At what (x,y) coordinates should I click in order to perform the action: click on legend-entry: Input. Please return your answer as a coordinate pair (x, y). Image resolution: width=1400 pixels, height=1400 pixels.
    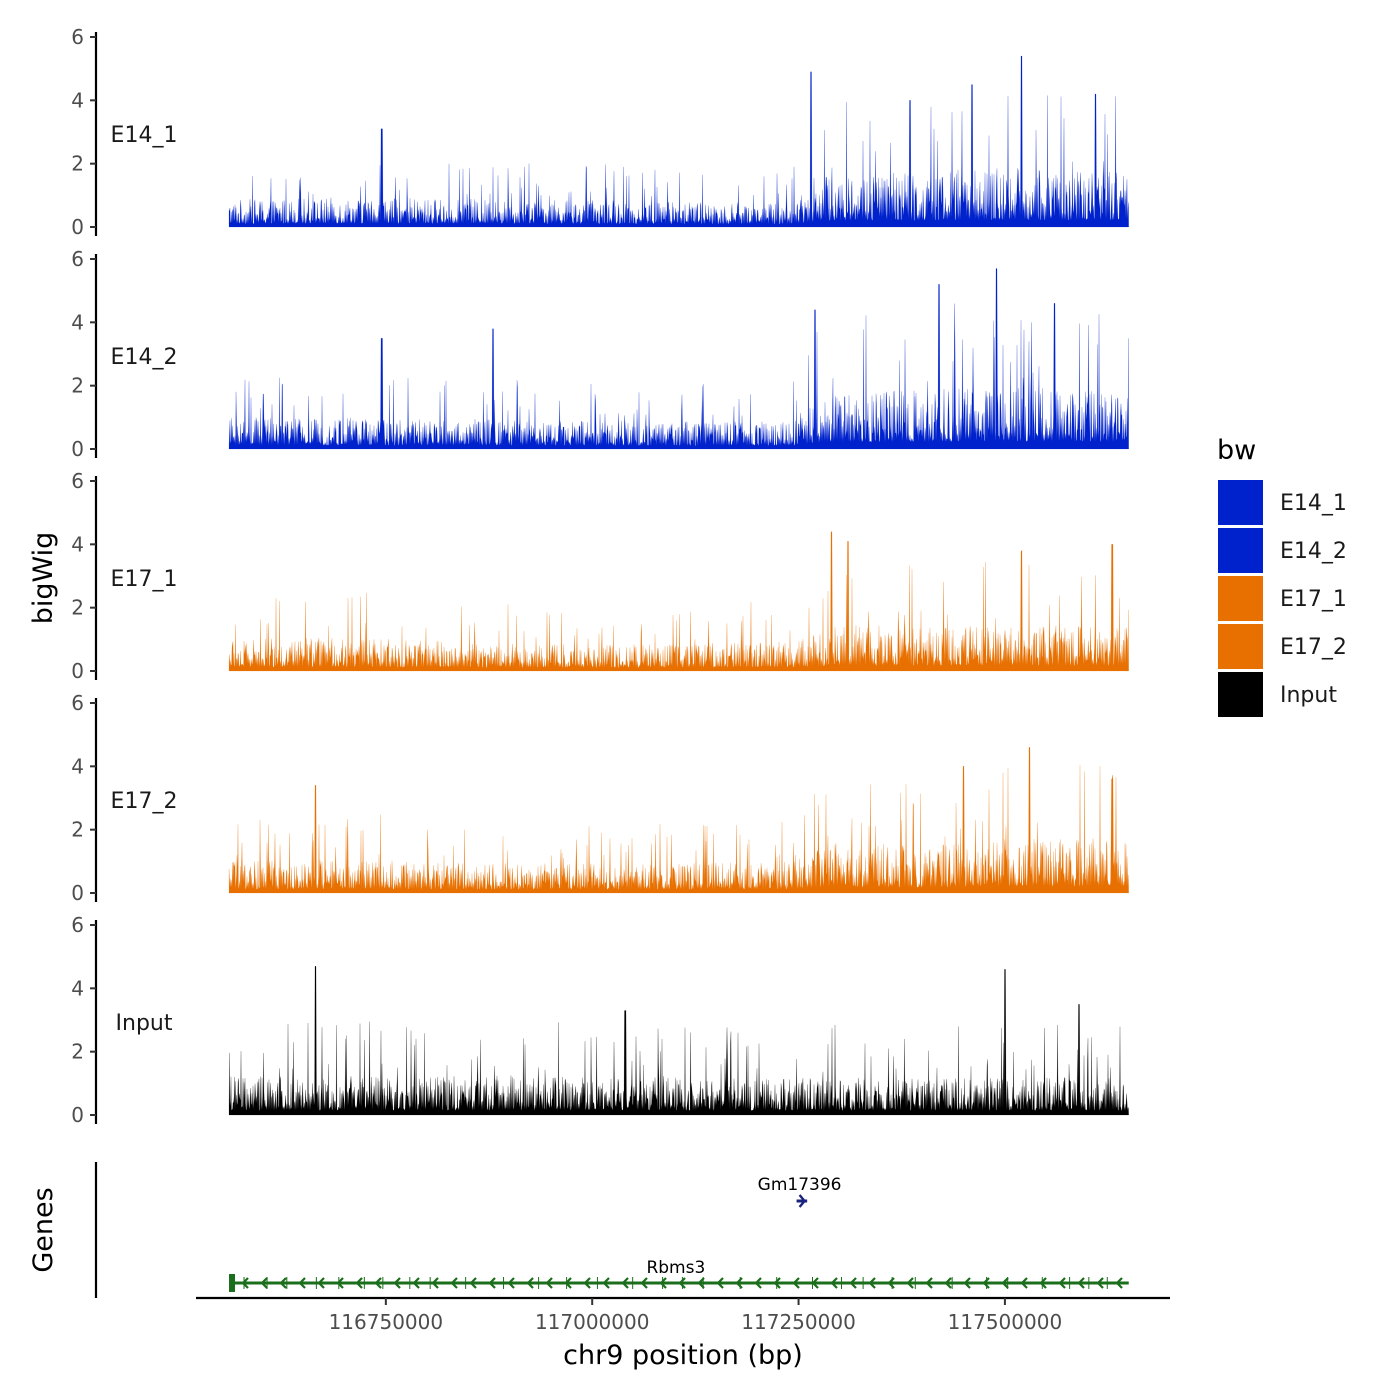
    Looking at the image, I should click on (1277, 694).